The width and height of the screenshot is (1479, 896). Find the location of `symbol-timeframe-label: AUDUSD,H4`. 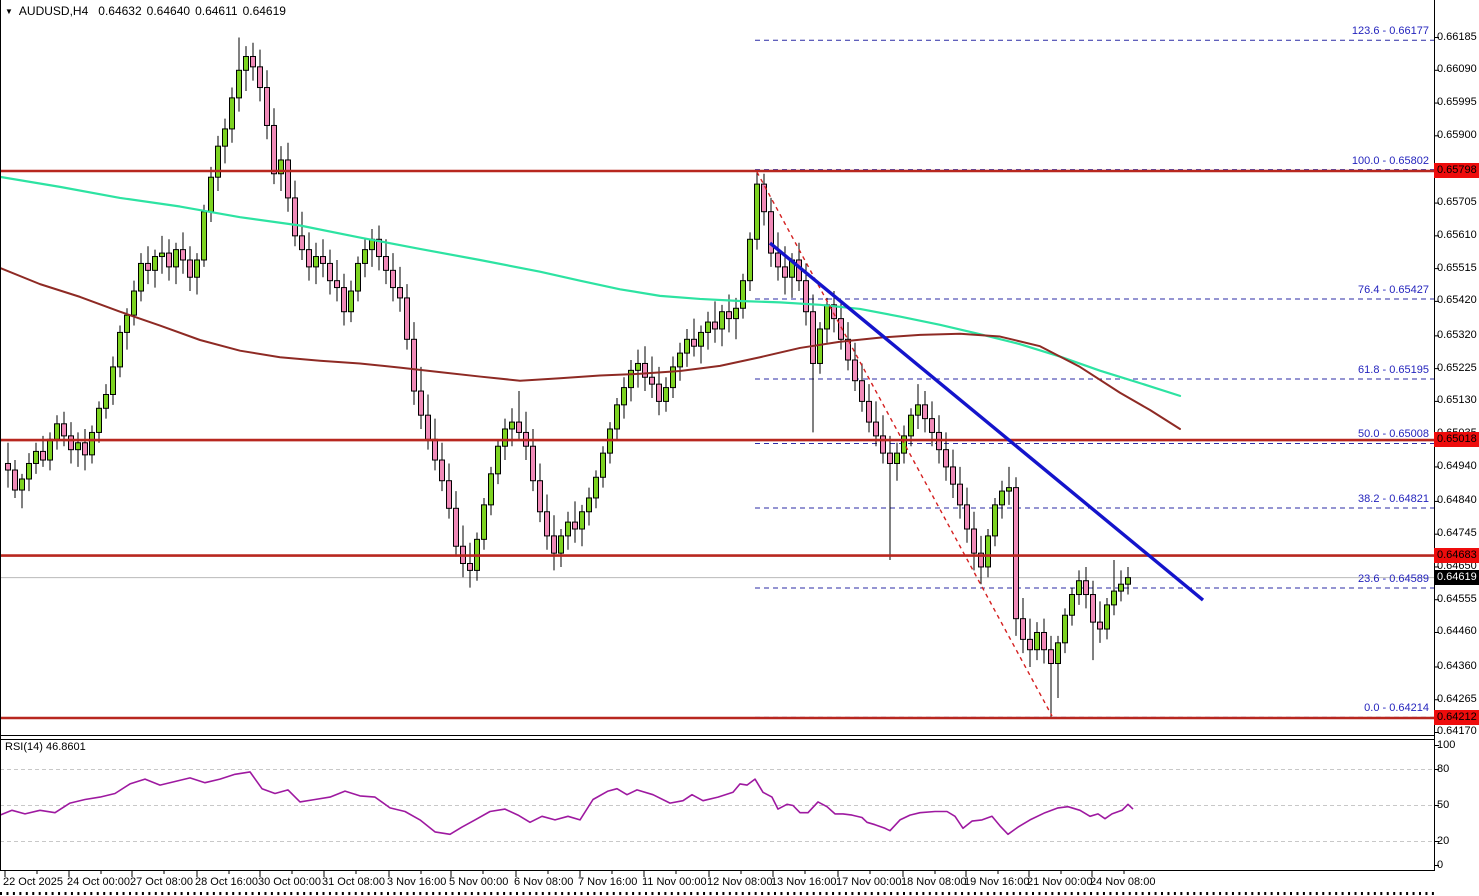

symbol-timeframe-label: AUDUSD,H4 is located at coordinates (53, 11).